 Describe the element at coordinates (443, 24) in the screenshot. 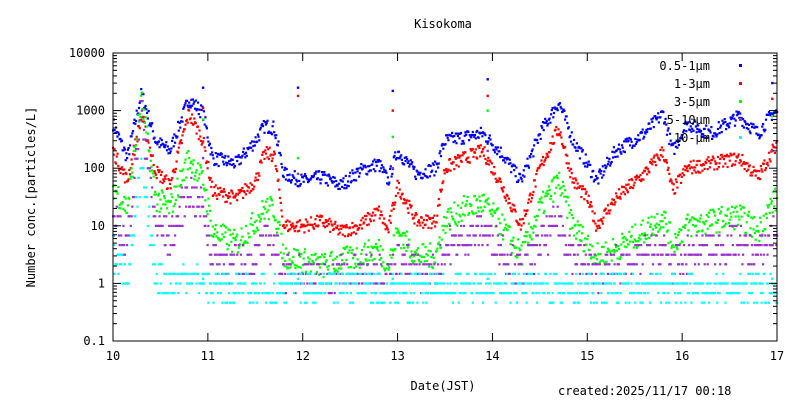

I see `chart-title: Kisokoma` at that location.